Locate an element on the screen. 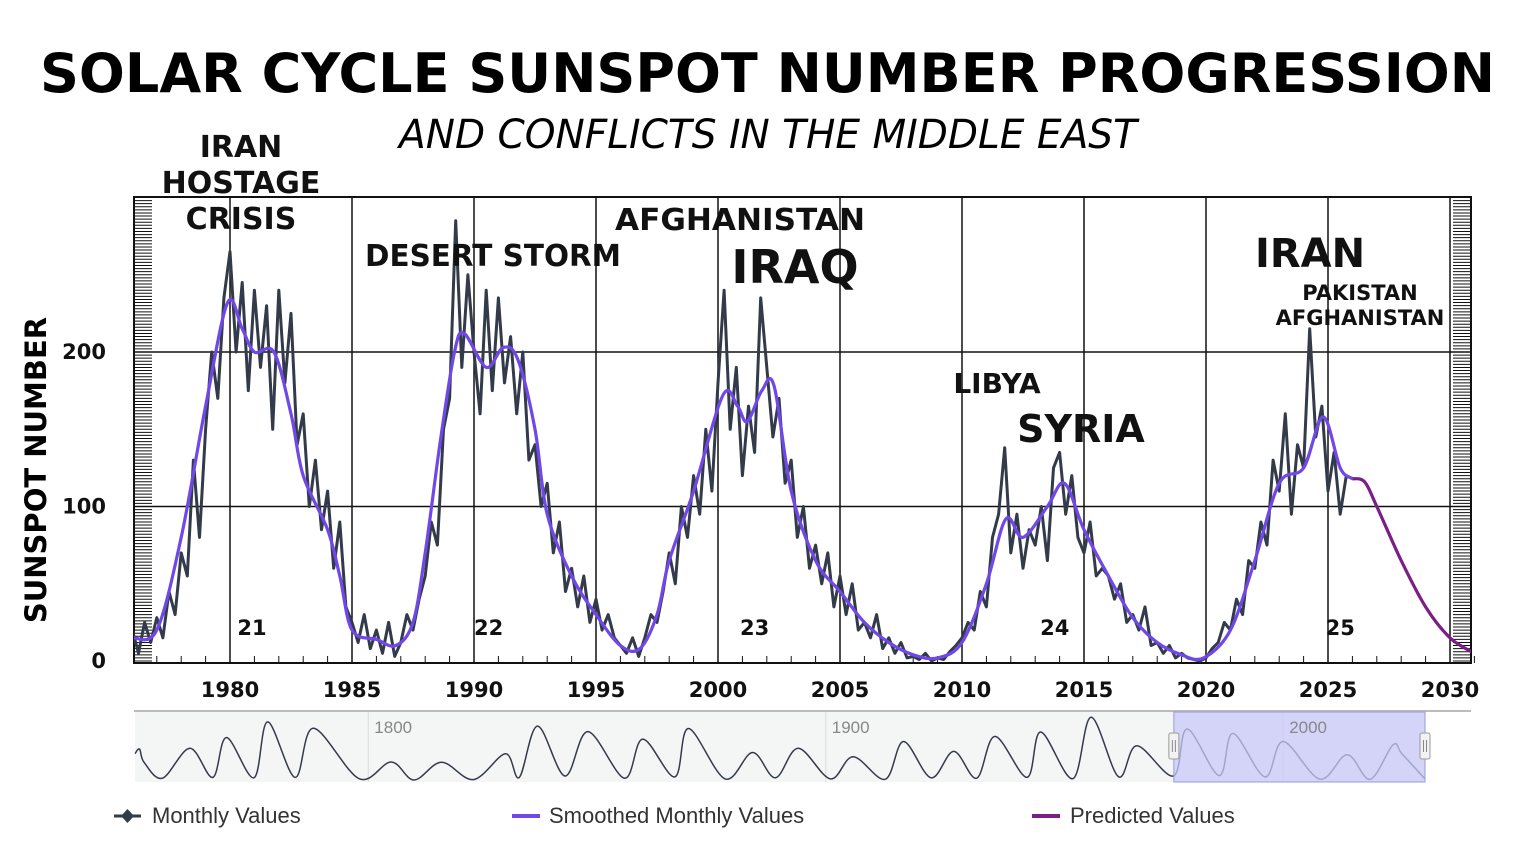 Image resolution: width=1536 pixels, height=864 pixels. legend-label-smoothed: Smoothed Monthly Values is located at coordinates (676, 815).